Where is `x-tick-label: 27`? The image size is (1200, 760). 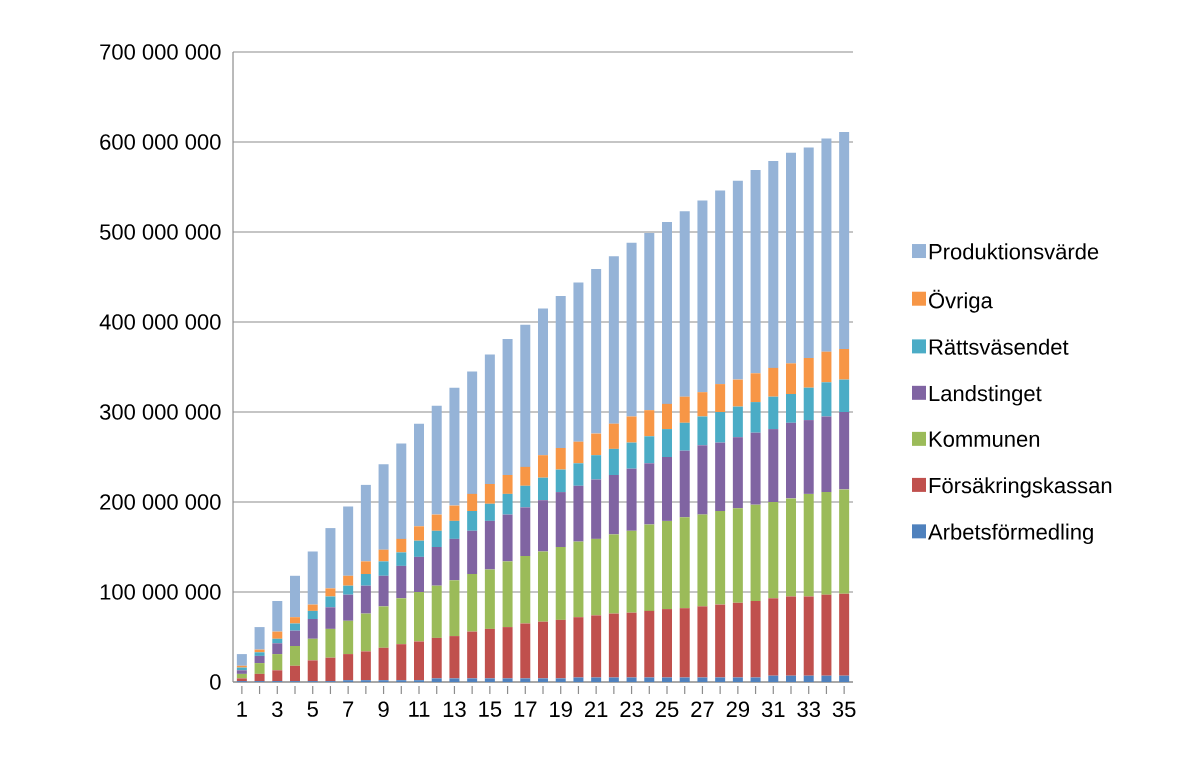
x-tick-label: 27 is located at coordinates (702, 709).